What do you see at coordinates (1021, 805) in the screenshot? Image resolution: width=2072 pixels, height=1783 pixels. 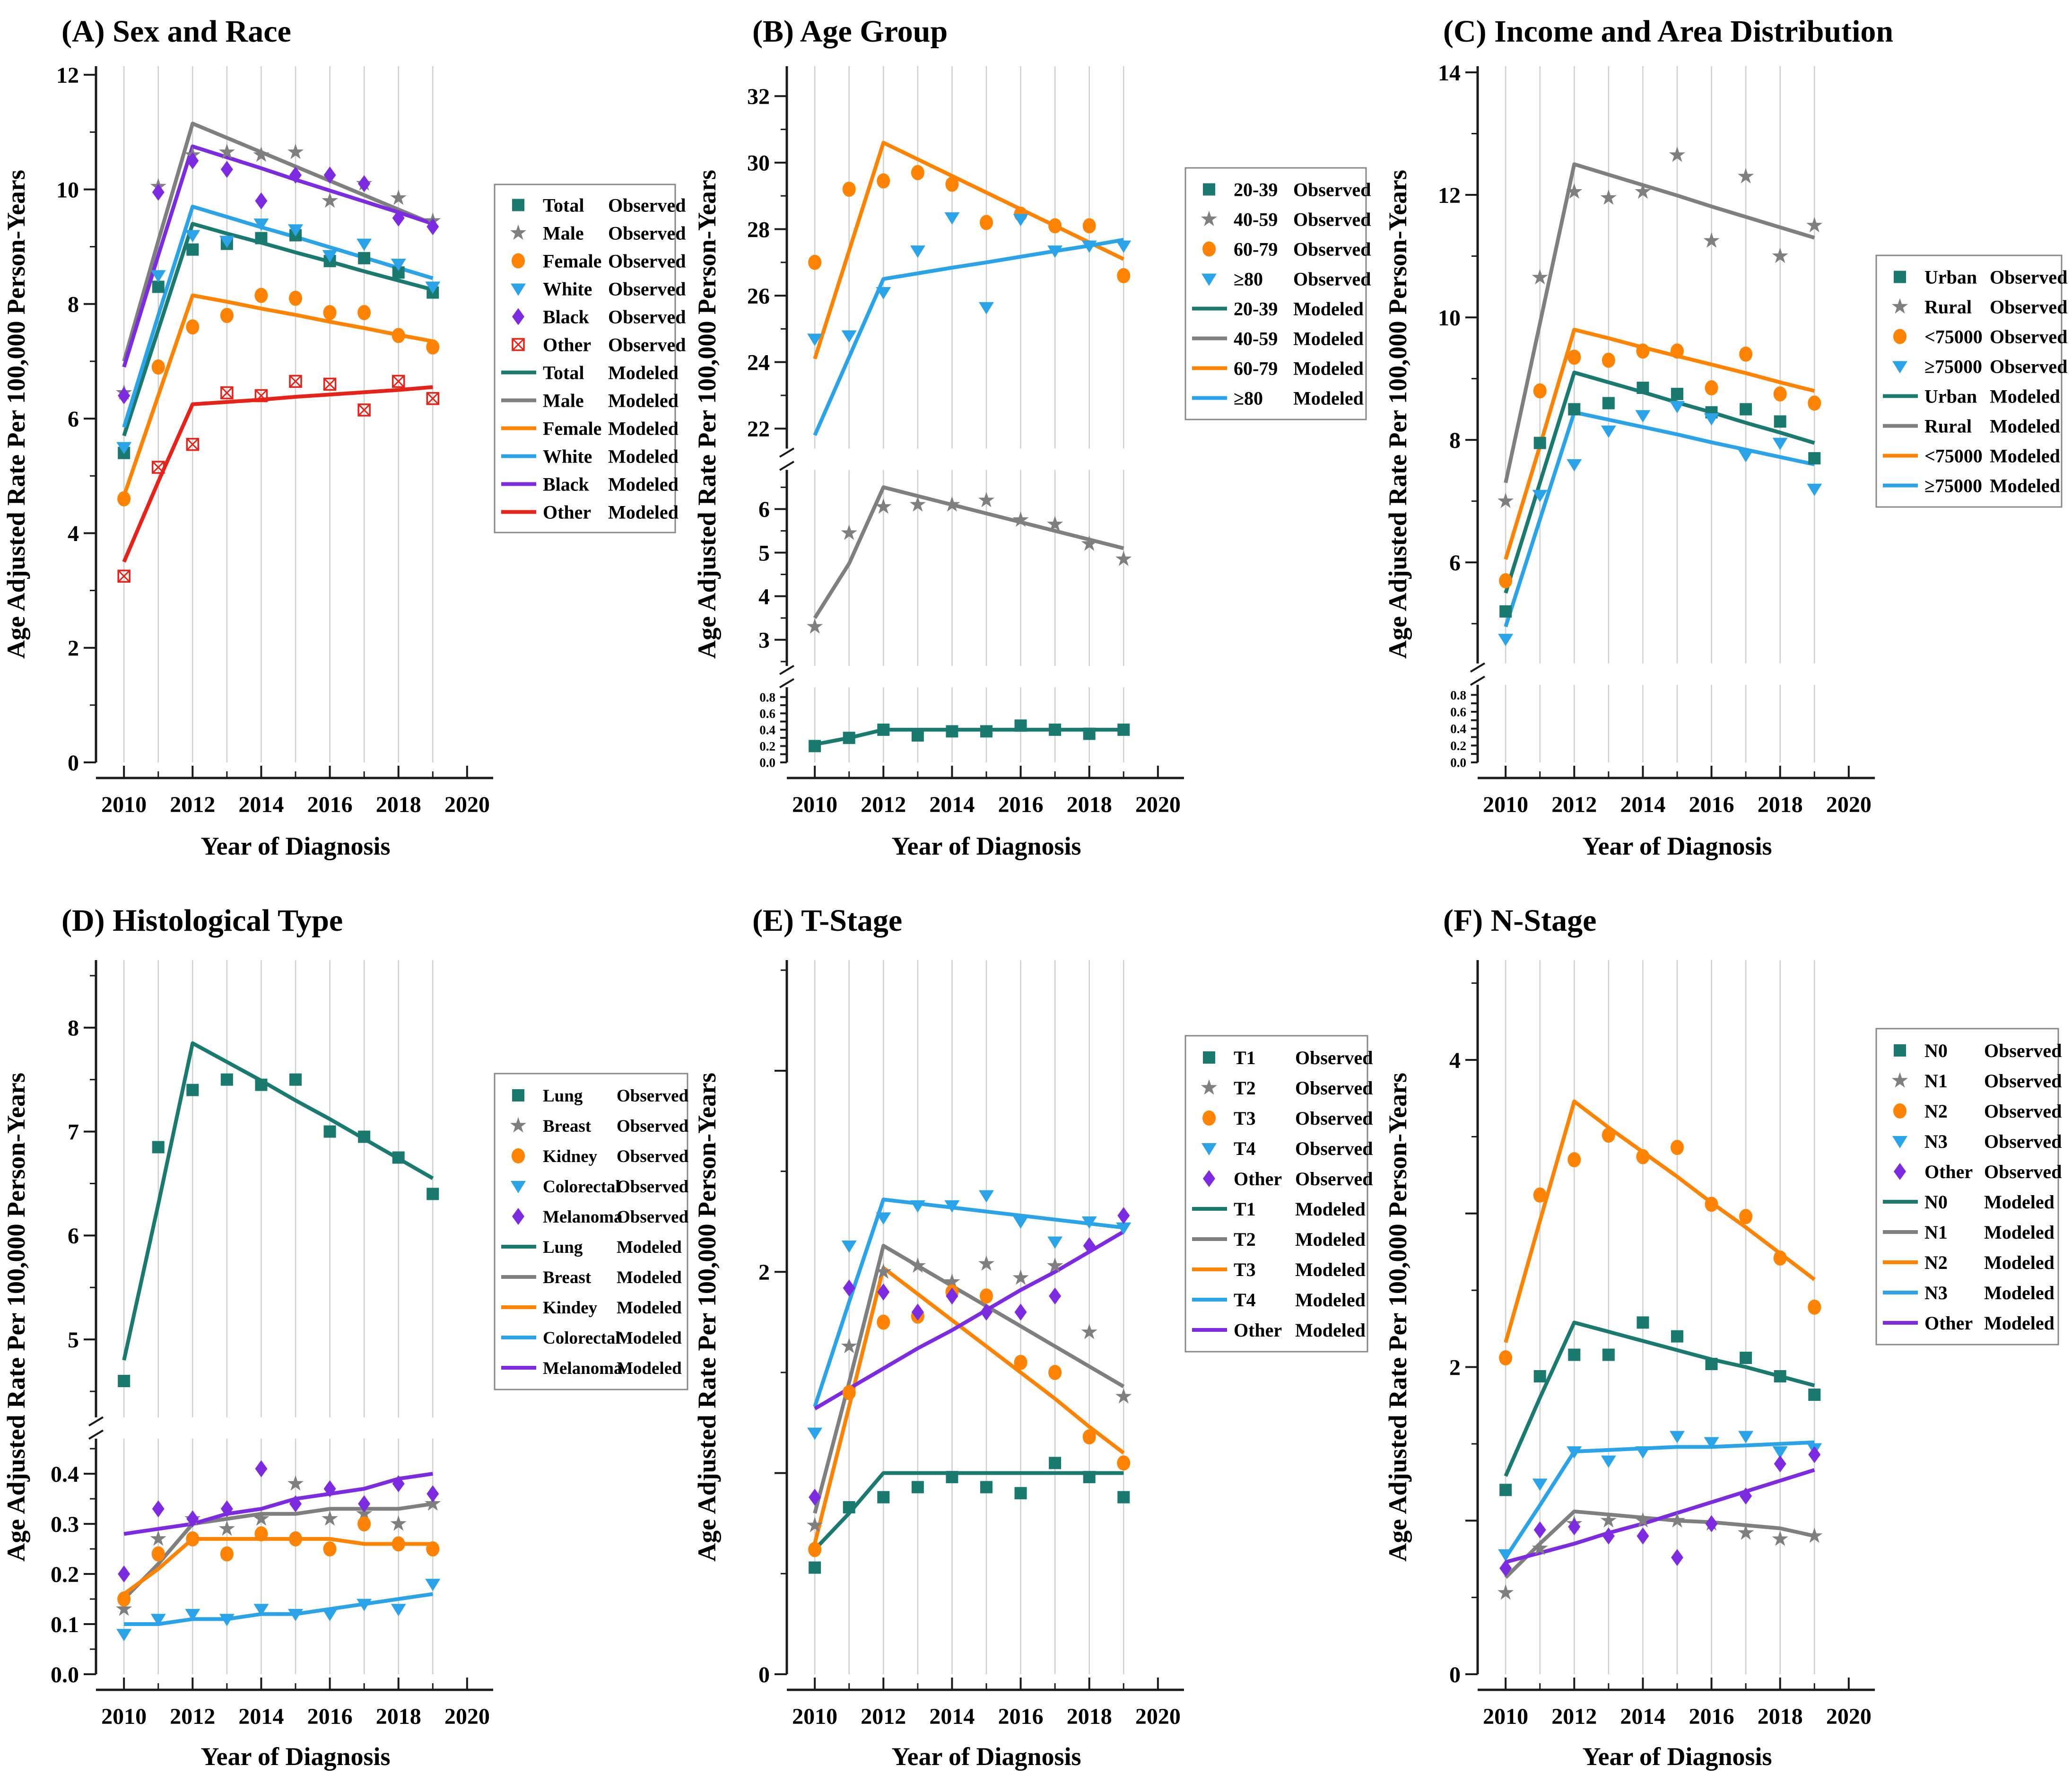 I see `x-tick-label: 2016` at bounding box center [1021, 805].